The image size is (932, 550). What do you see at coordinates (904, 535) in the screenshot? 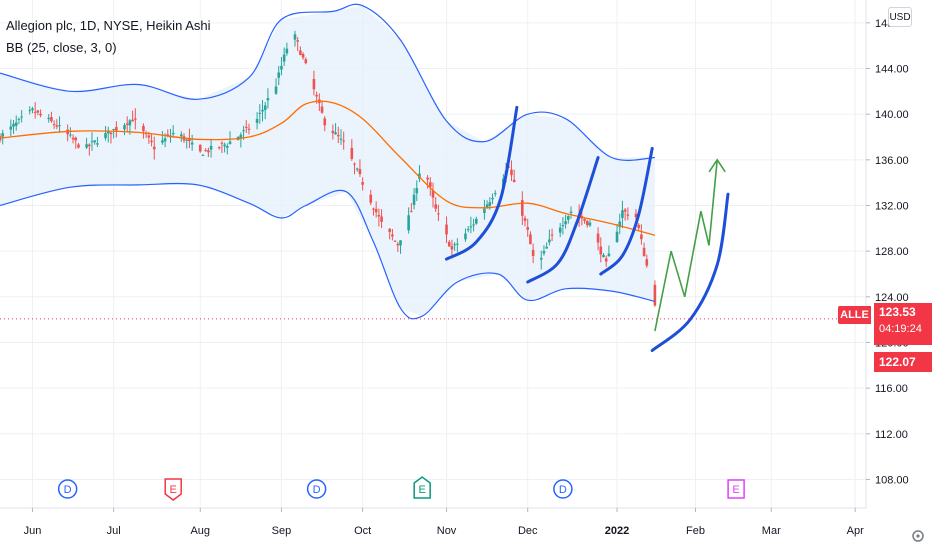
I see `chart-settings-icon` at bounding box center [904, 535].